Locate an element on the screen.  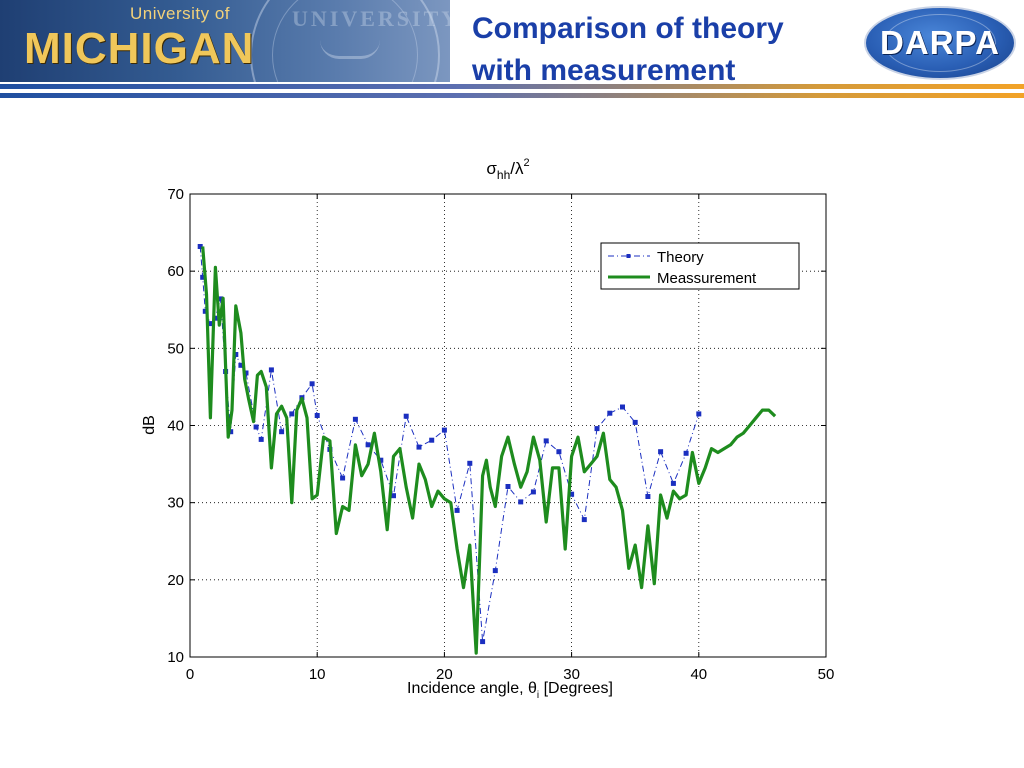
y-tick-label: 30 is located at coordinates (175, 503).